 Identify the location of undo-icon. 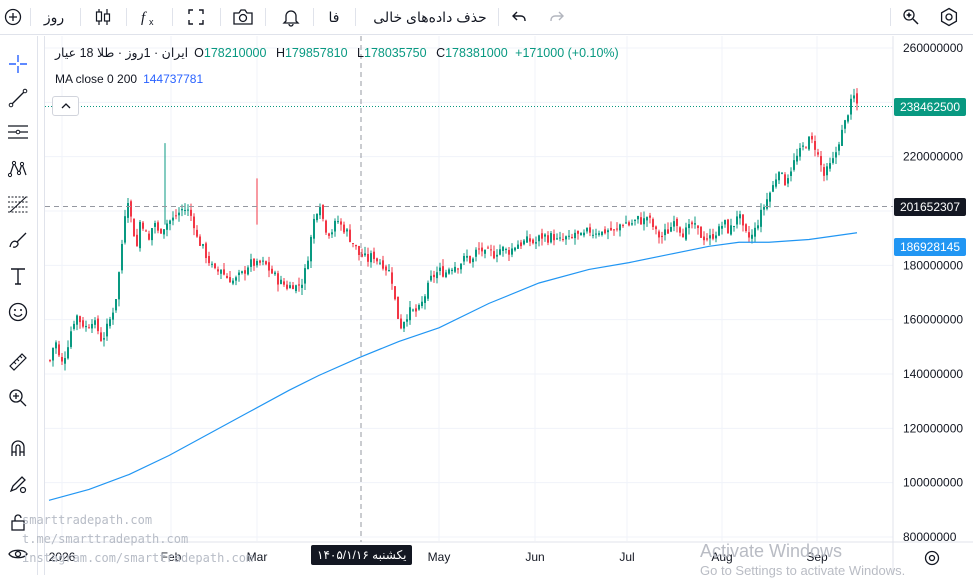
(519, 17).